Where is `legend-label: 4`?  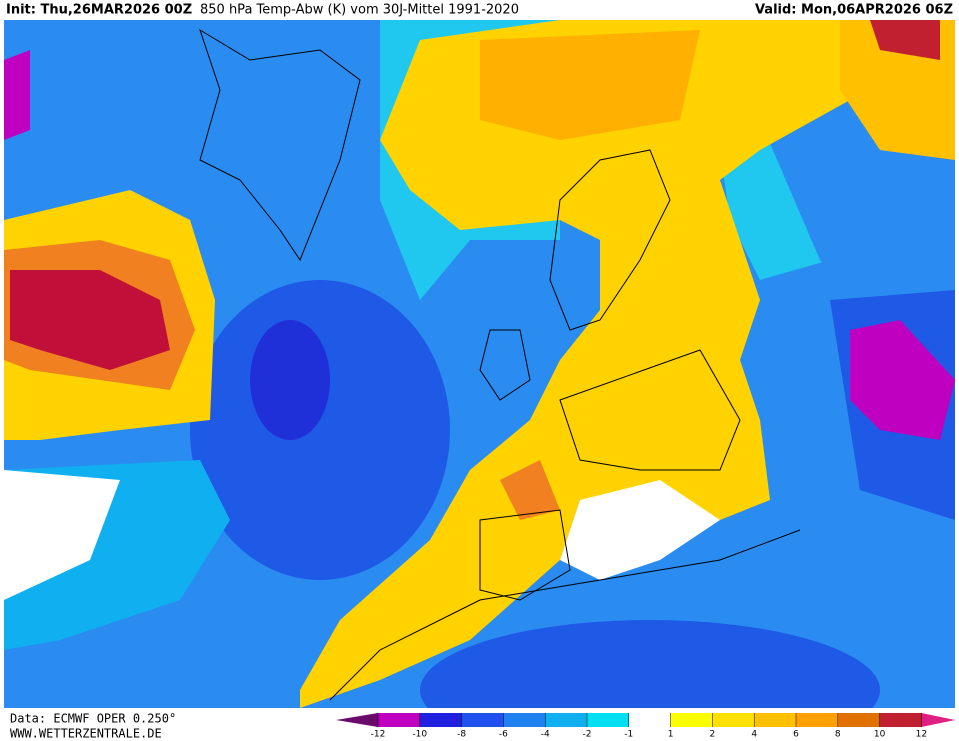 legend-label: 4 is located at coordinates (754, 735).